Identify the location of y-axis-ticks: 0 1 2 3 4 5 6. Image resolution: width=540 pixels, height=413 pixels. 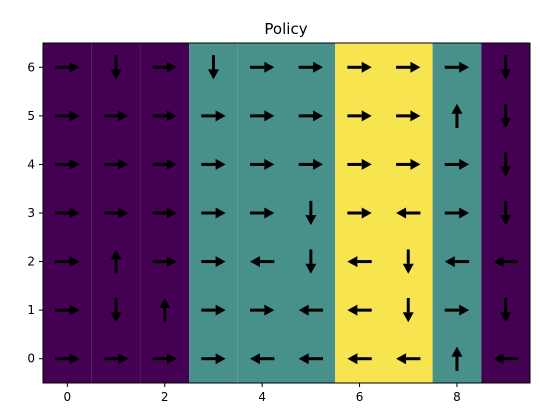
(35, 213).